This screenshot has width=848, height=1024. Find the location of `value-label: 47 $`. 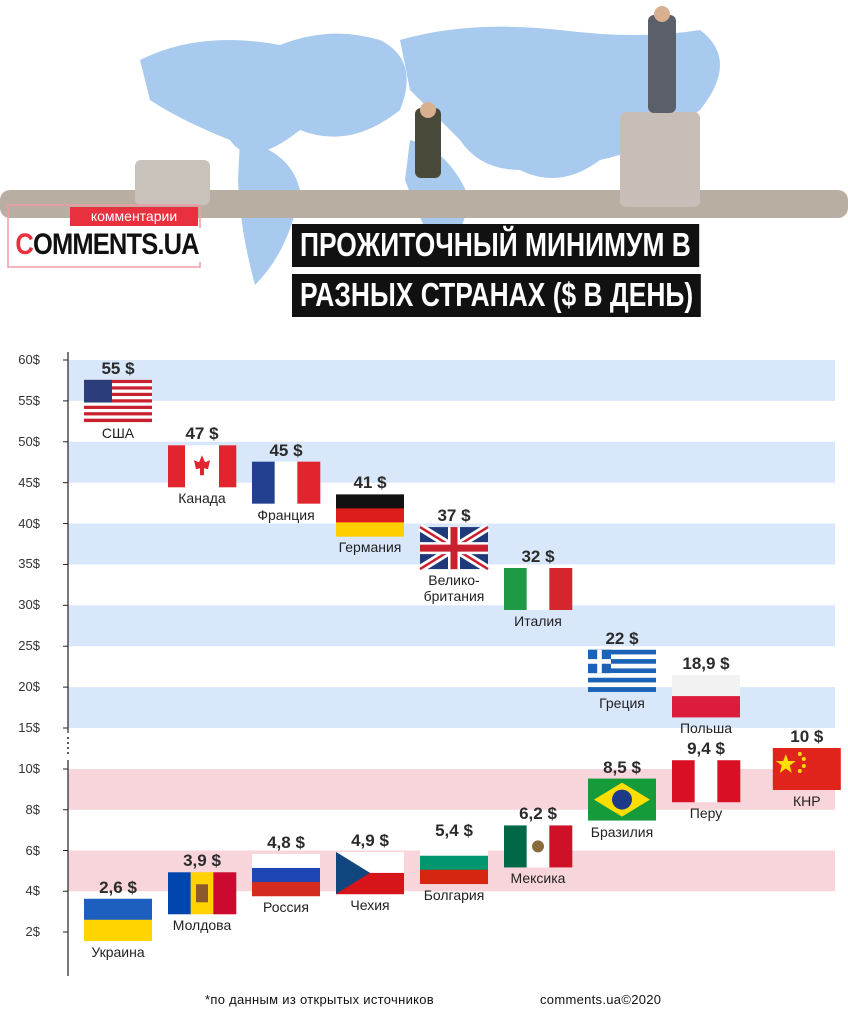

value-label: 47 $ is located at coordinates (202, 434).